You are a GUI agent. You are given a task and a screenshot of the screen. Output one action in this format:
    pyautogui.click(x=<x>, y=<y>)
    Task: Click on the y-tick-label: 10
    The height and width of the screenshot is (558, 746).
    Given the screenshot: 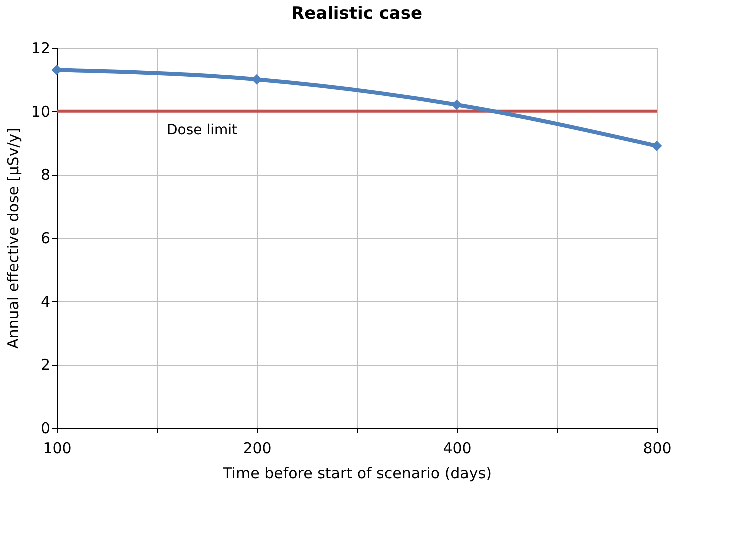 What is the action you would take?
    pyautogui.click(x=40, y=111)
    